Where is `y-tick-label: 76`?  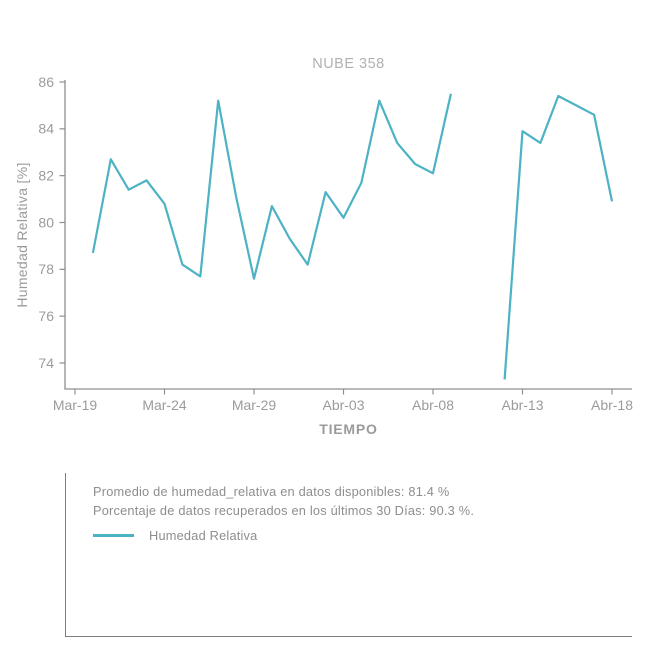
y-tick-label: 76 is located at coordinates (46, 316).